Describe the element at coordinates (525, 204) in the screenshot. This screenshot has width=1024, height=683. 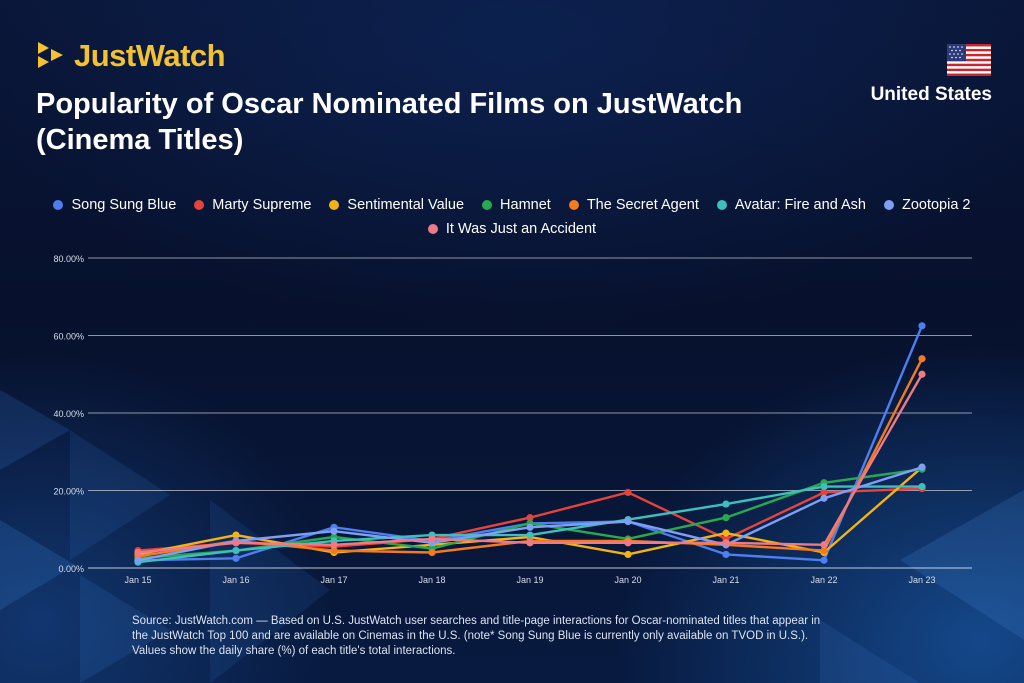
I see `legend-label: Hamnet` at that location.